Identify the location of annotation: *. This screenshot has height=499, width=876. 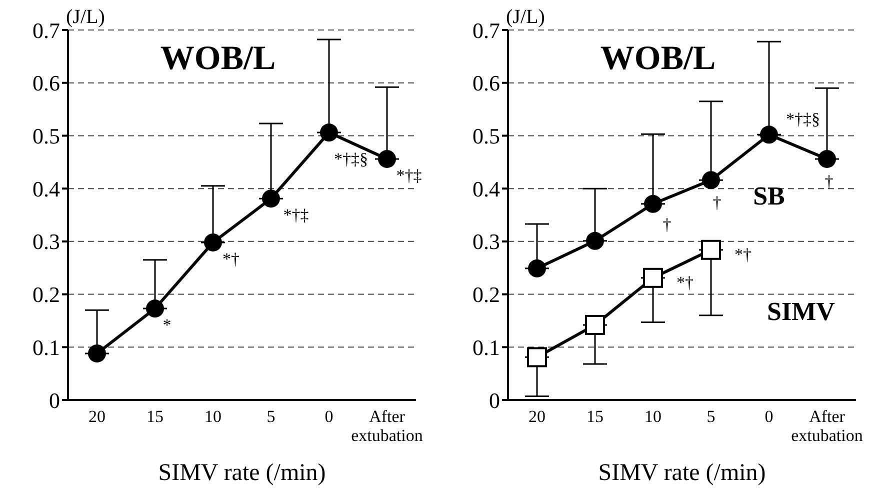
(167, 325).